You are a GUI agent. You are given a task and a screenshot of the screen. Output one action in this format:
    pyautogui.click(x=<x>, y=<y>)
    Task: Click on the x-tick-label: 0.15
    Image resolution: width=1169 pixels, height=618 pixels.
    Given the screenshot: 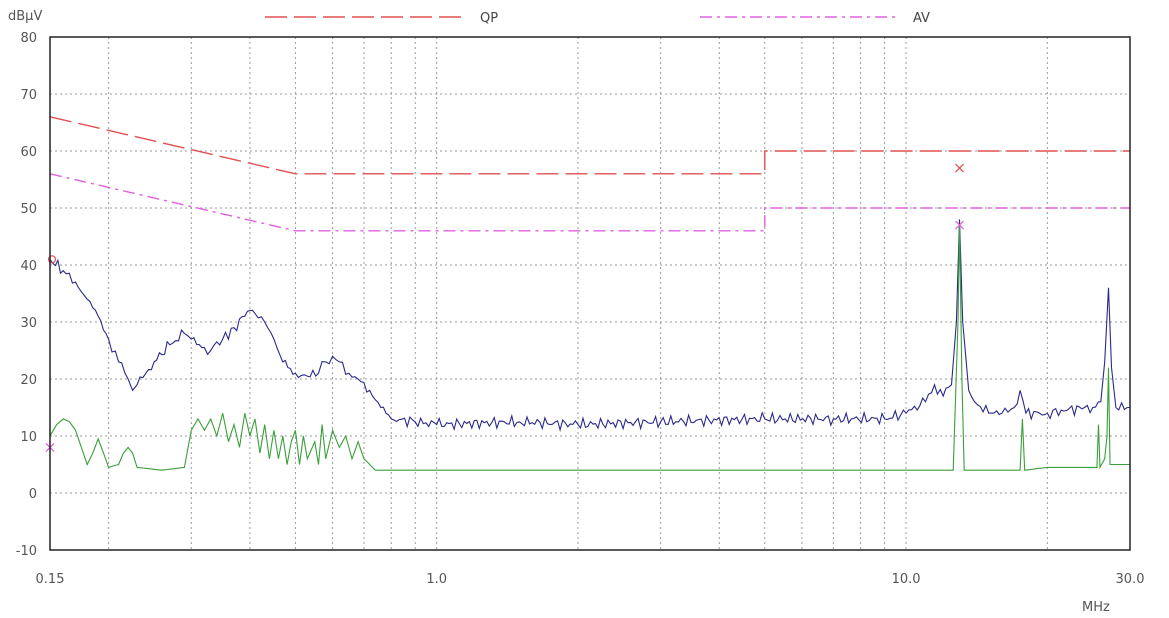 What is the action you would take?
    pyautogui.click(x=50, y=579)
    